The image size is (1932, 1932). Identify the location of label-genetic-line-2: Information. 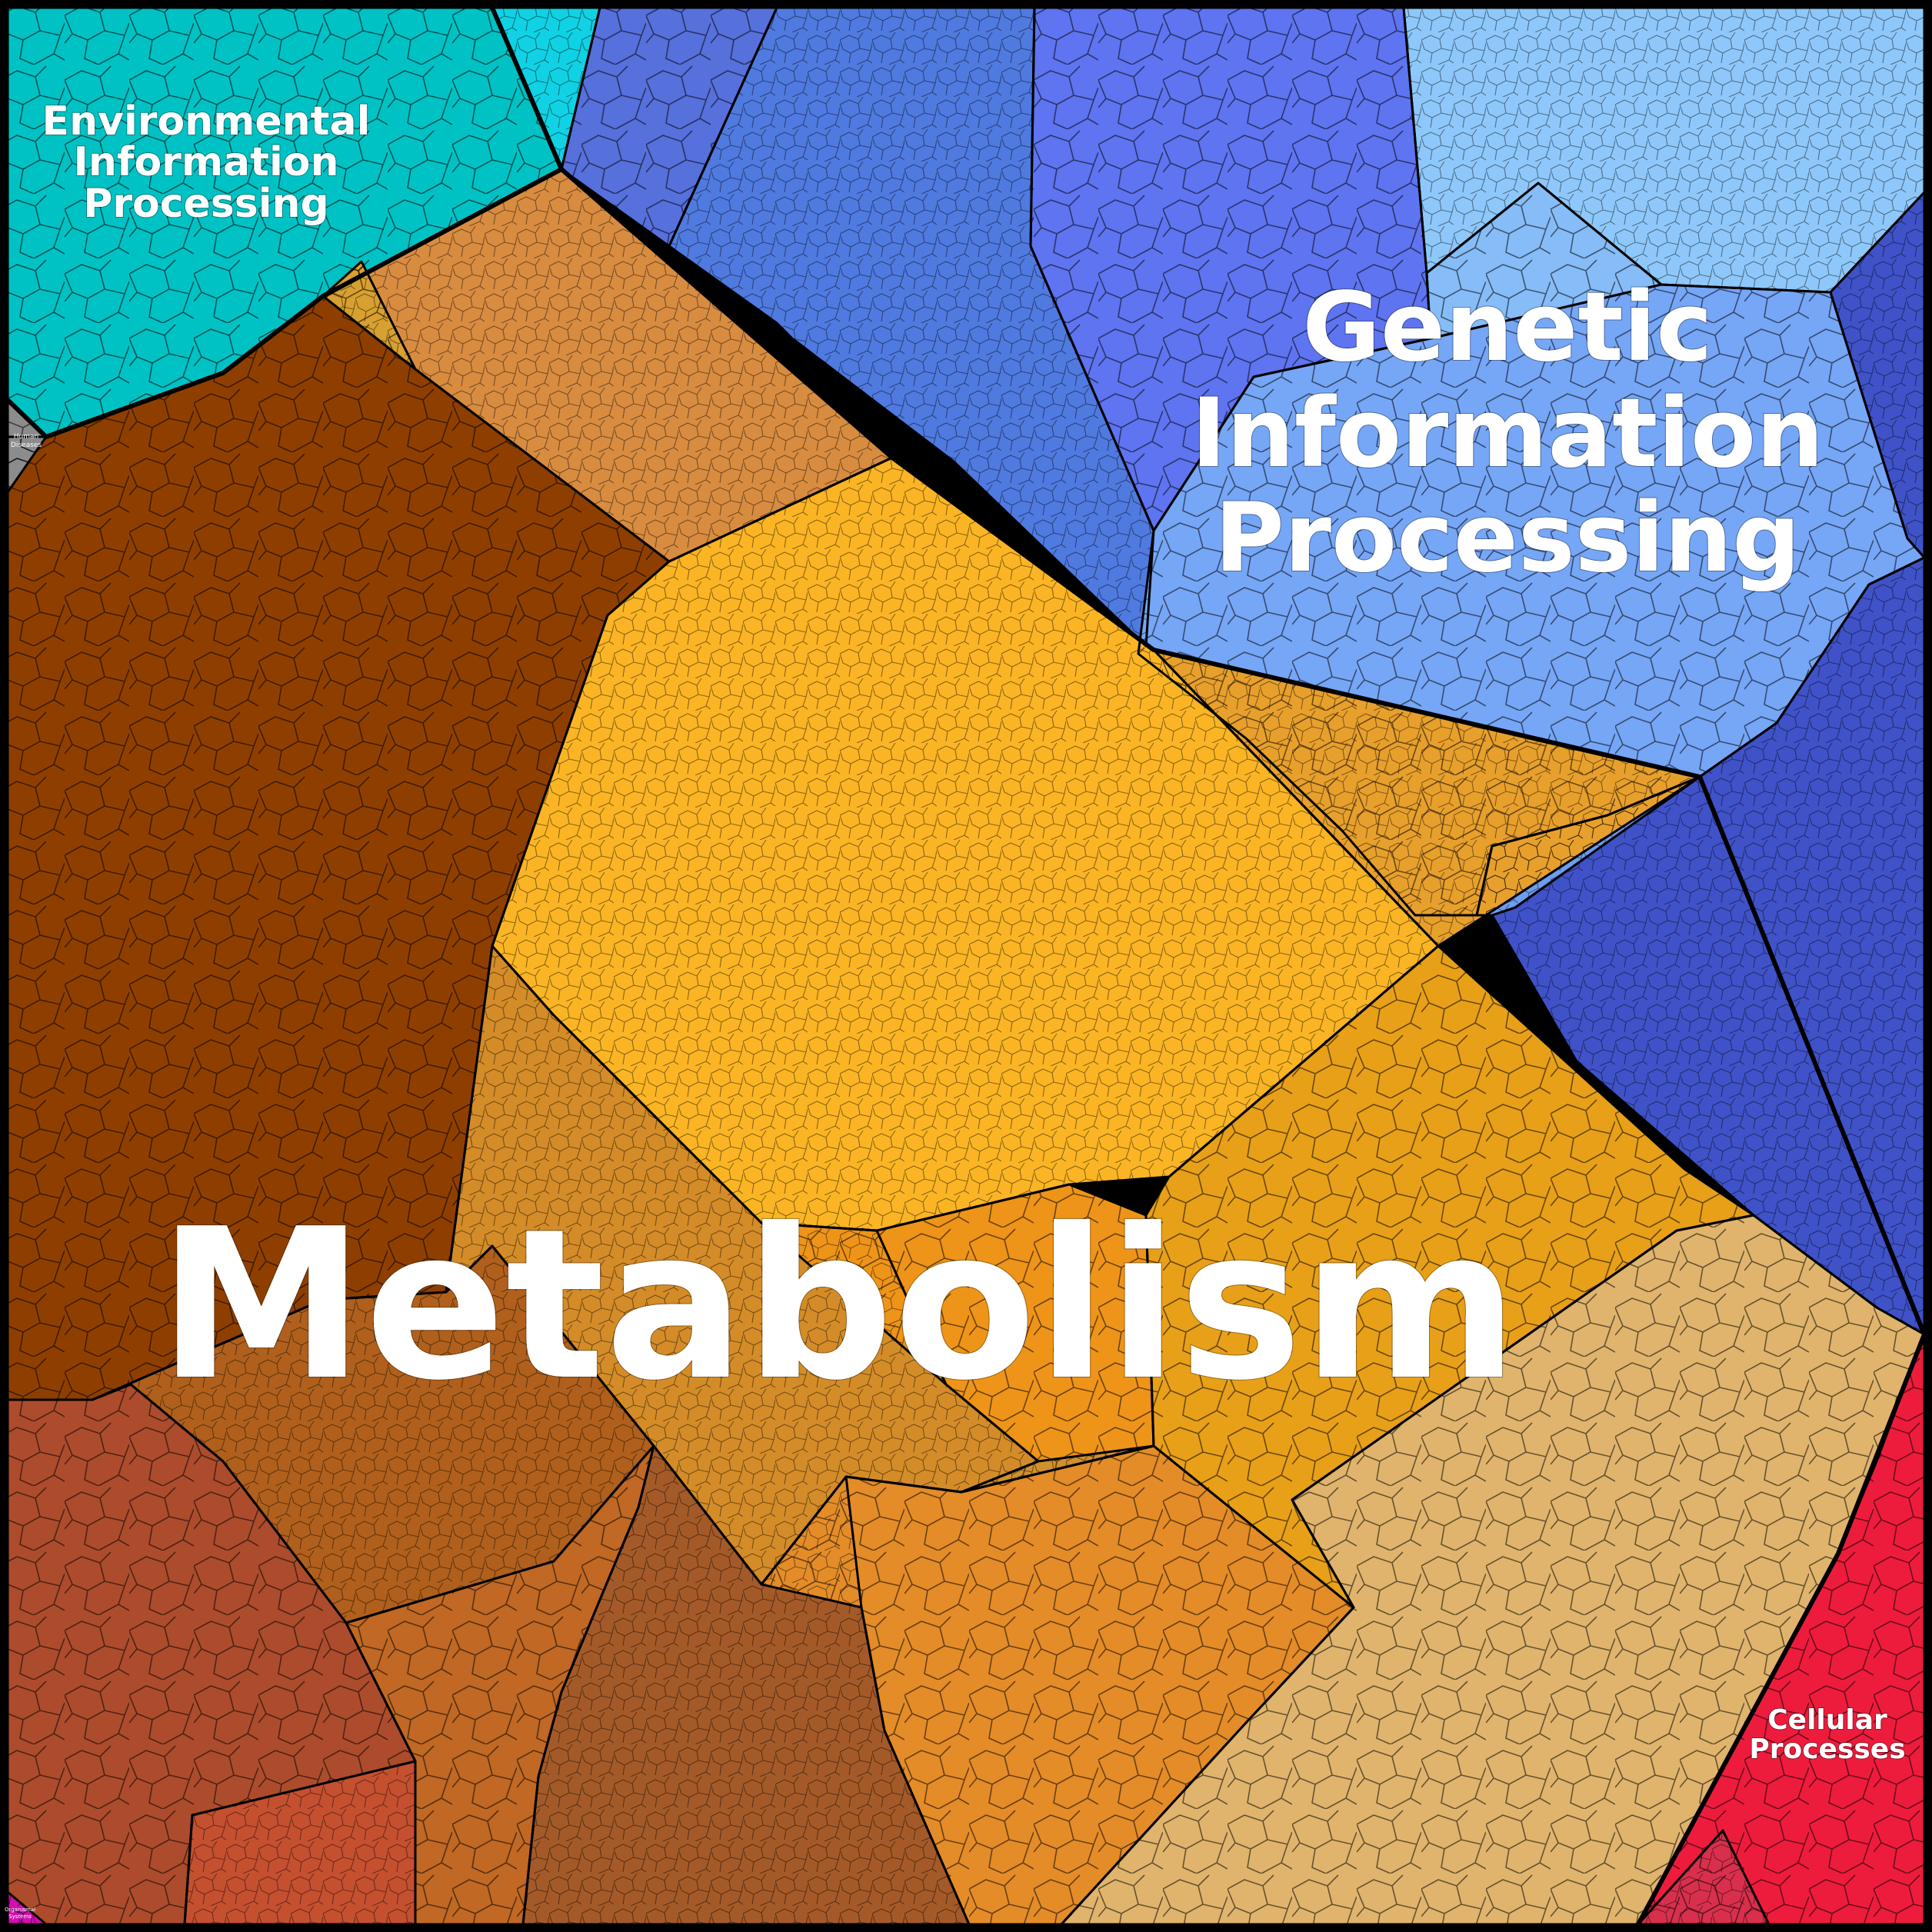
(1507, 433).